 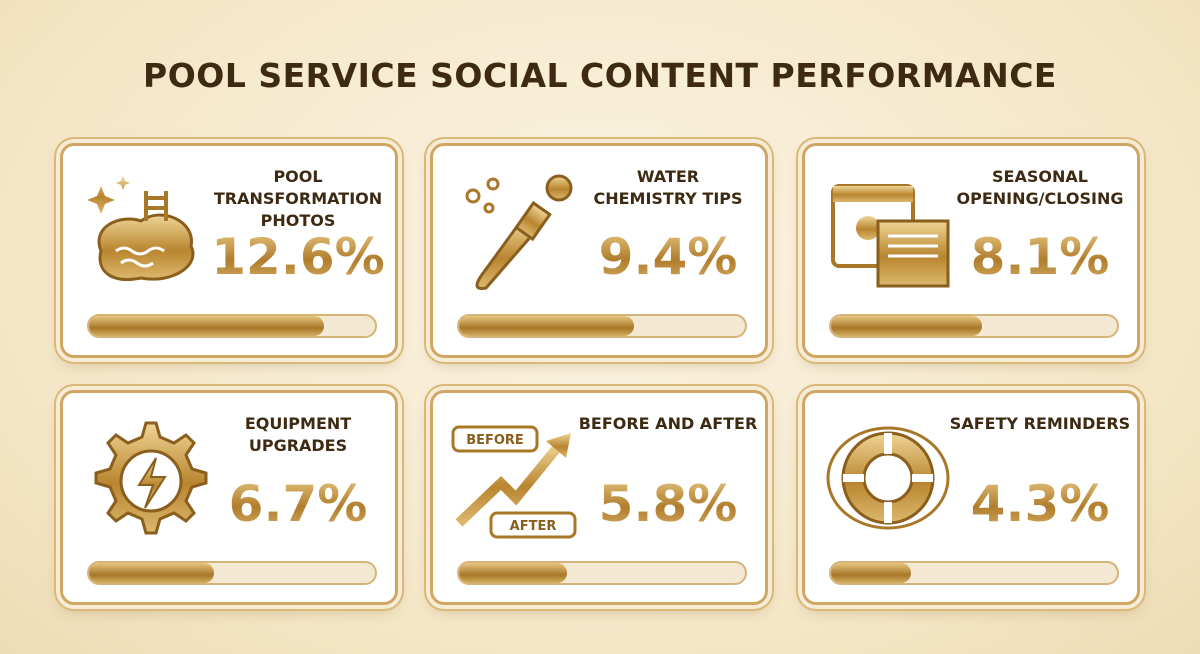 I want to click on value-label: 8.1%, so click(x=1040, y=257).